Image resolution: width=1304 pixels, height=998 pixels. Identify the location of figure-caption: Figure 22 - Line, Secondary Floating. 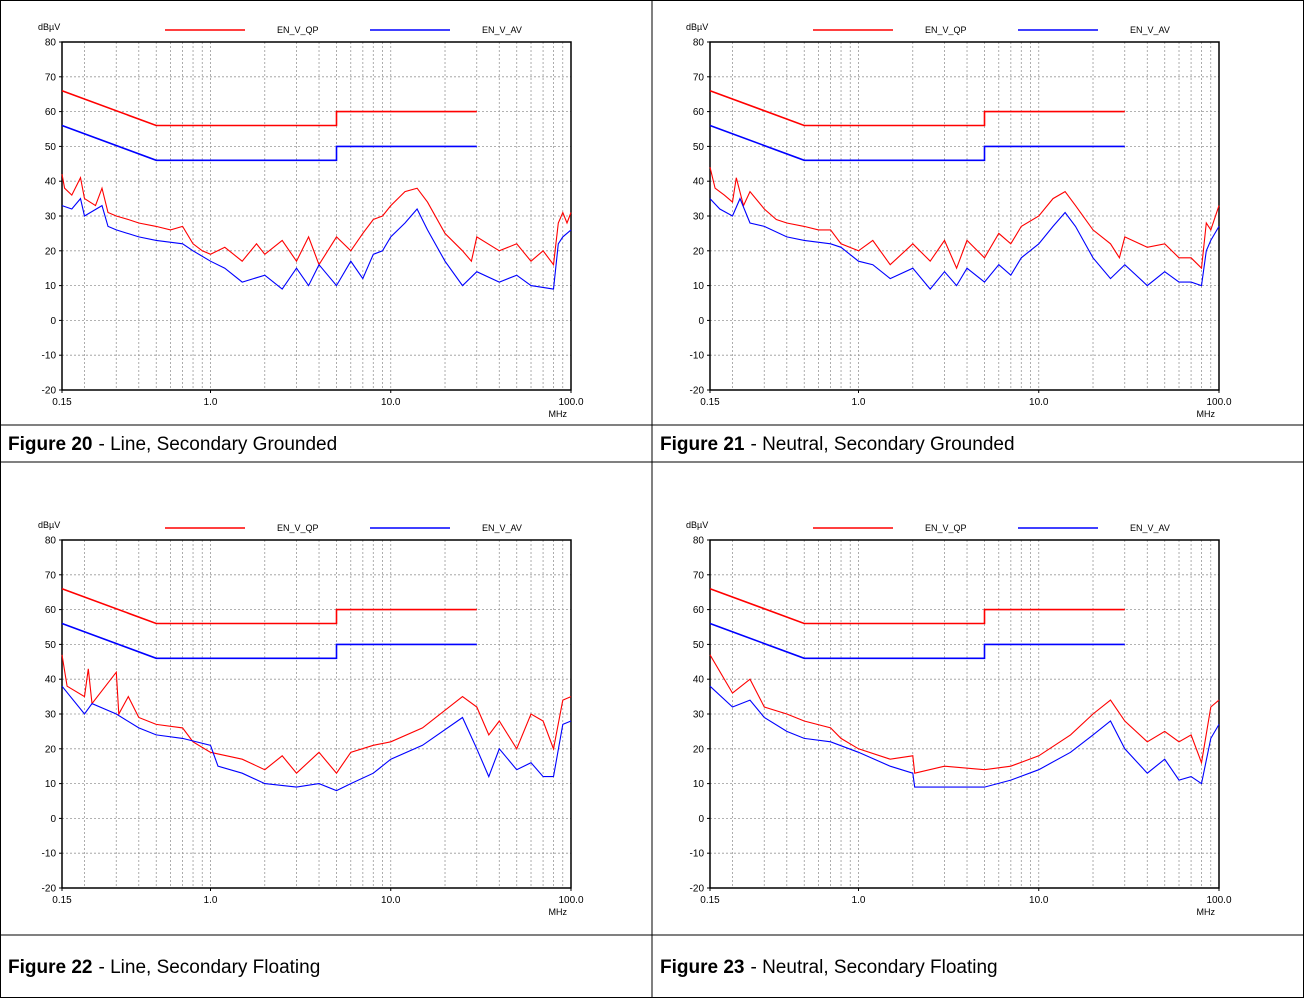
(164, 967).